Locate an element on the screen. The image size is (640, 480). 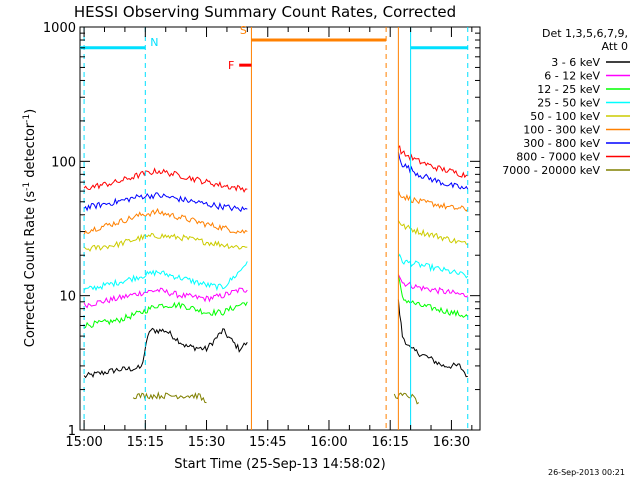
legend-header-line2: Att 0 is located at coordinates (615, 46).